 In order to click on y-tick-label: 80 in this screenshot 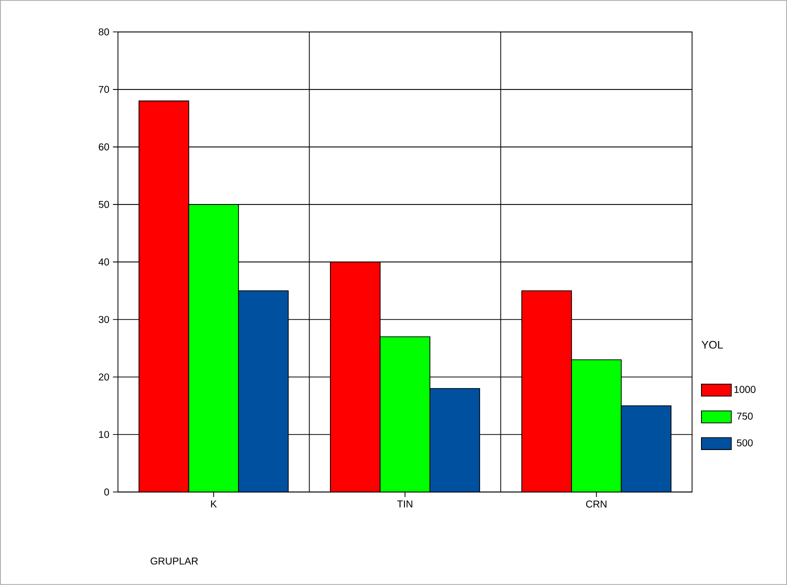, I will do `click(104, 32)`.